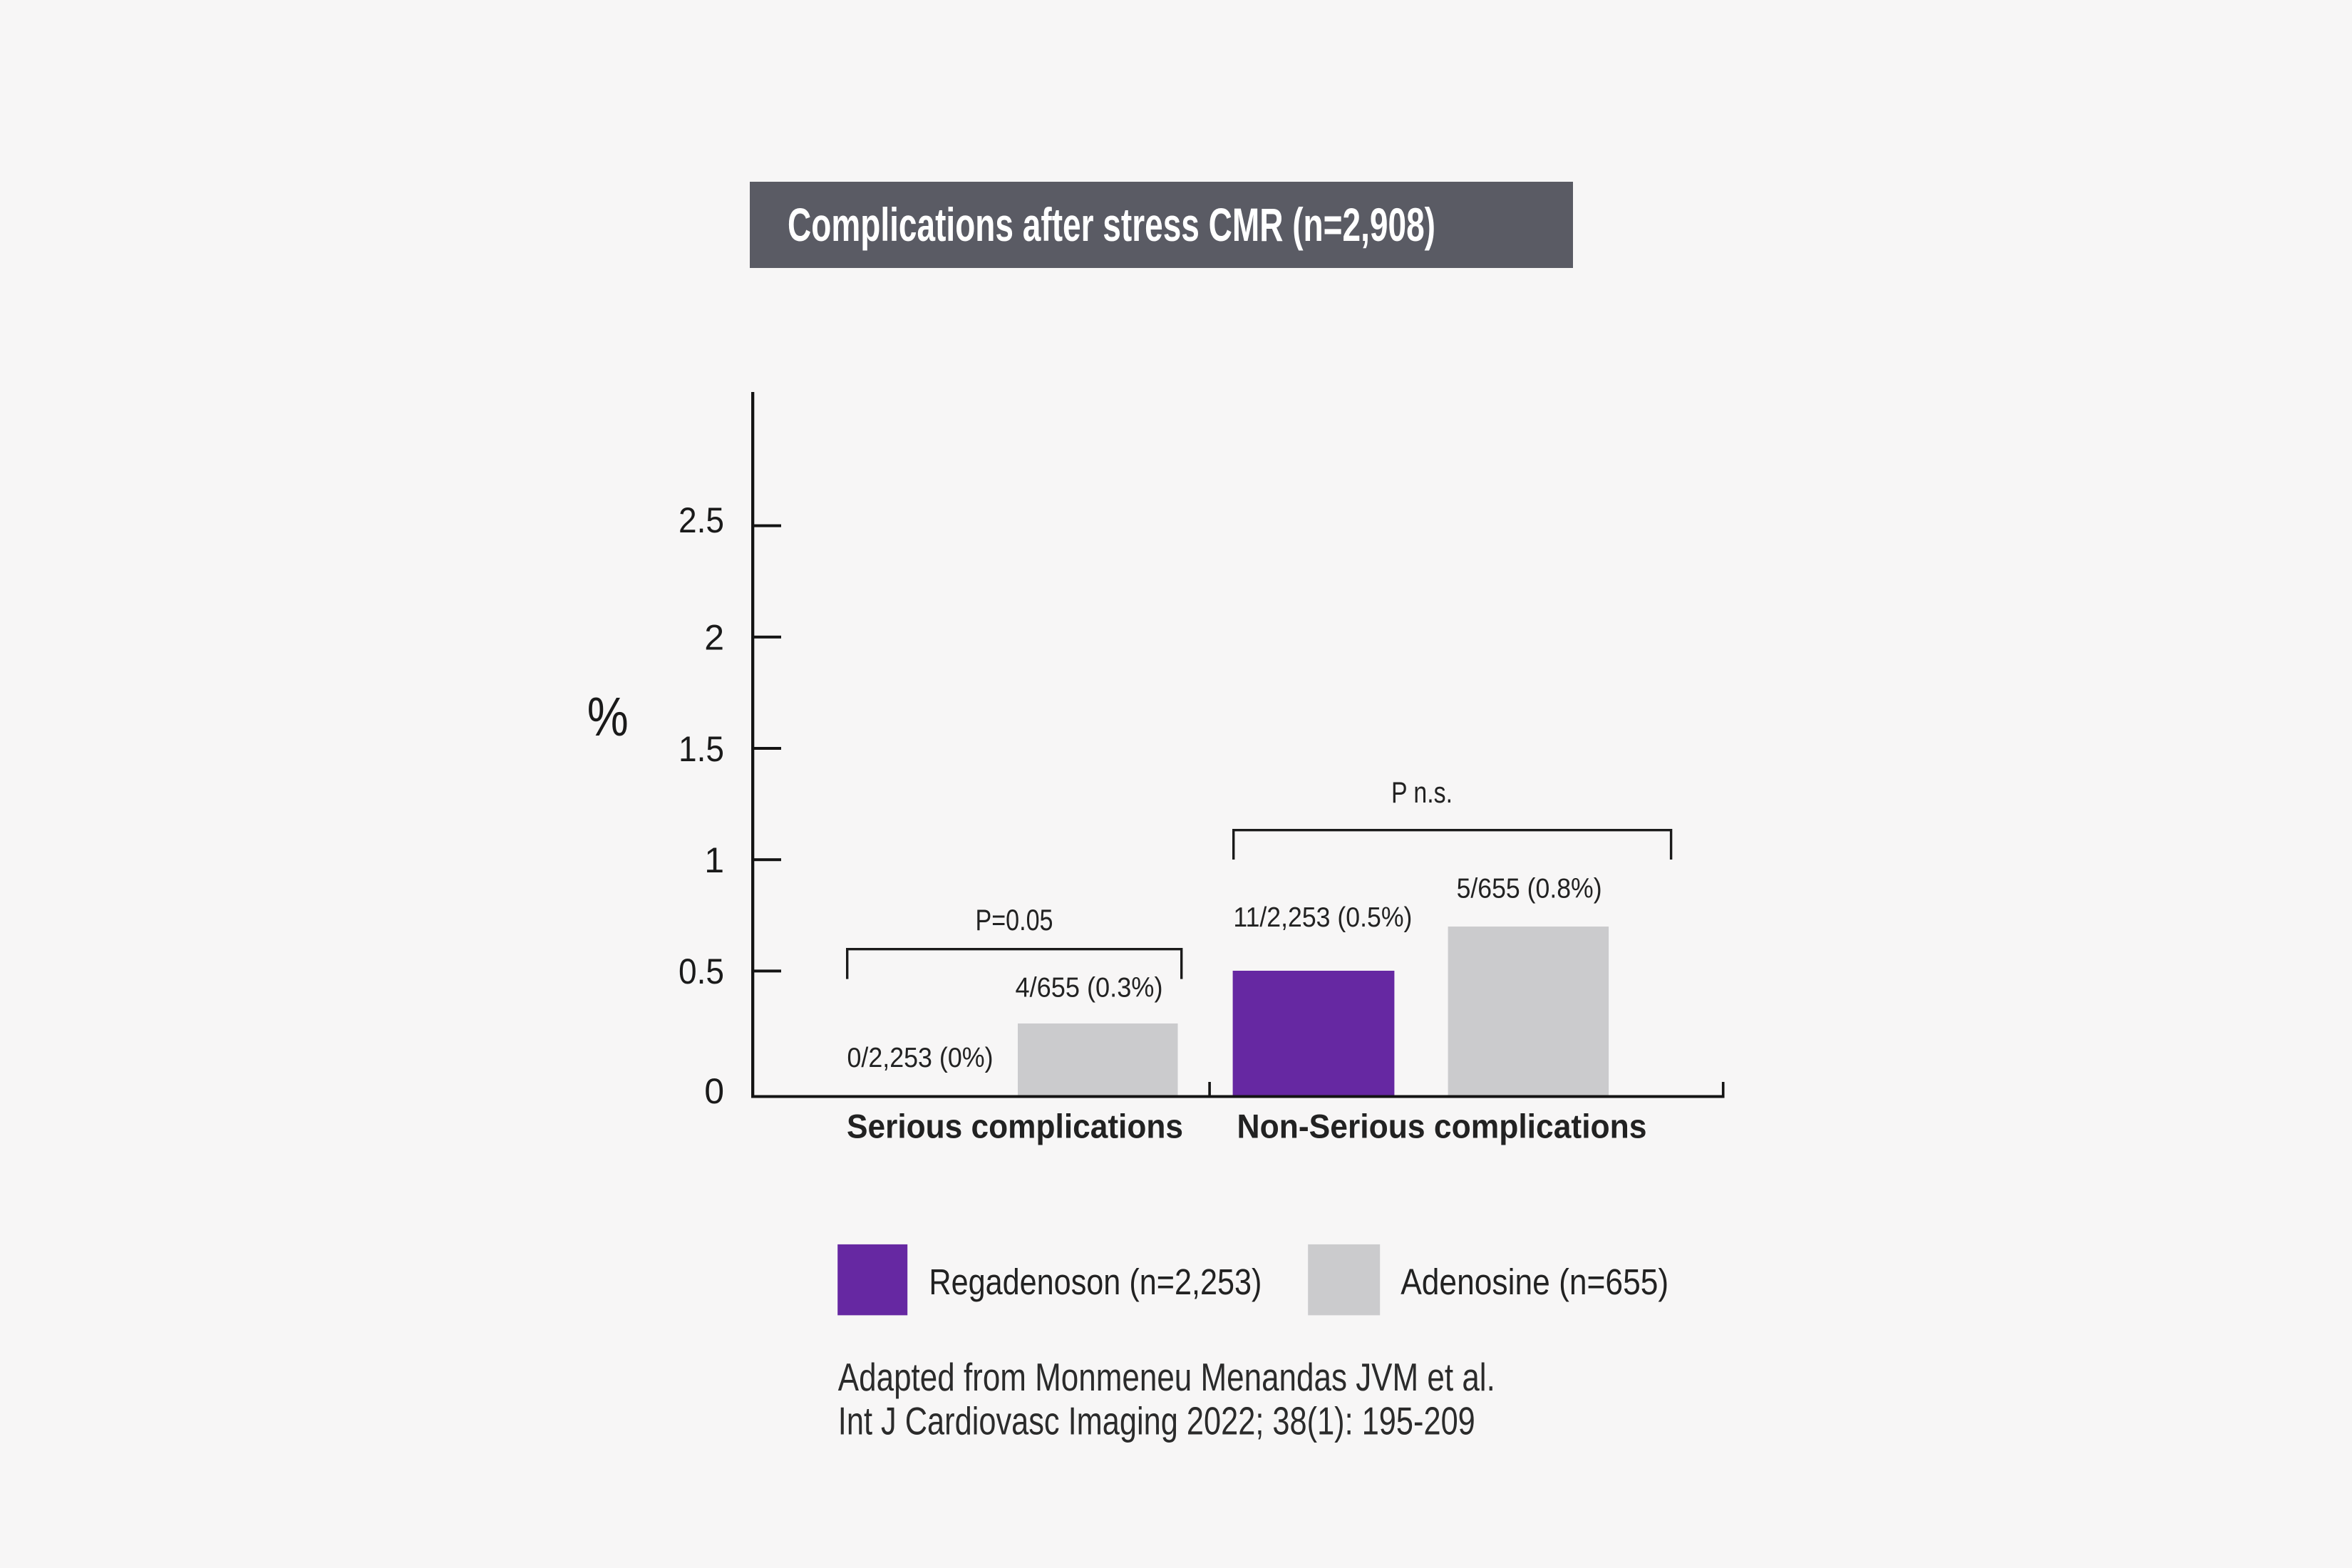 This screenshot has width=2352, height=1568. What do you see at coordinates (702, 971) in the screenshot?
I see `svg-text: 0.5` at bounding box center [702, 971].